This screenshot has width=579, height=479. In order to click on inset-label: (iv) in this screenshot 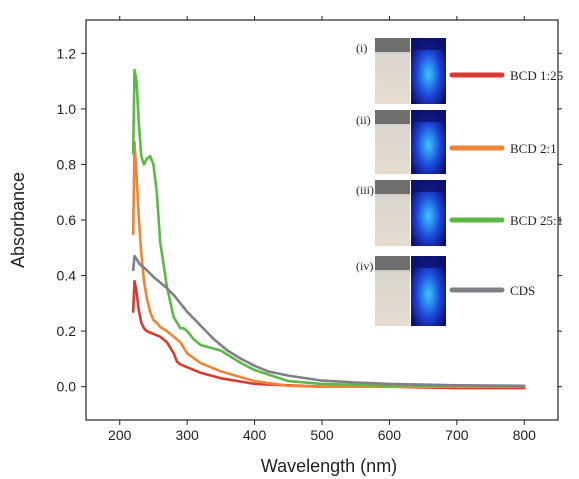, I will do `click(364, 266)`.